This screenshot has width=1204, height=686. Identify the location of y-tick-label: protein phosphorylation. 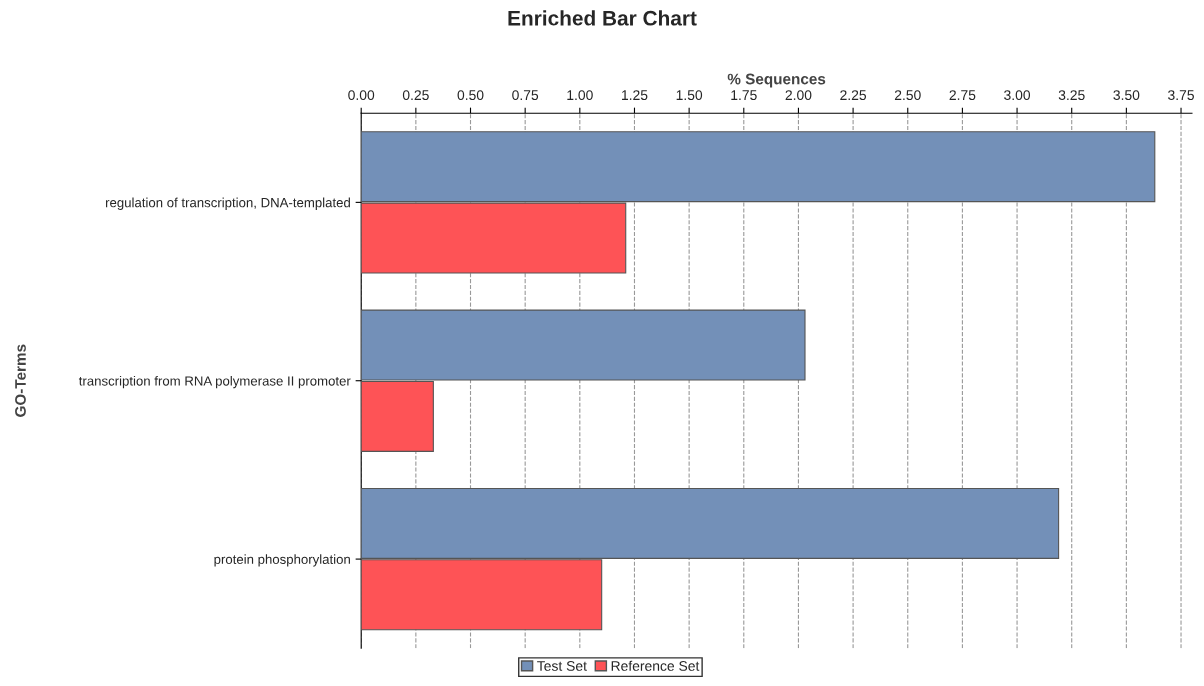
(282, 560).